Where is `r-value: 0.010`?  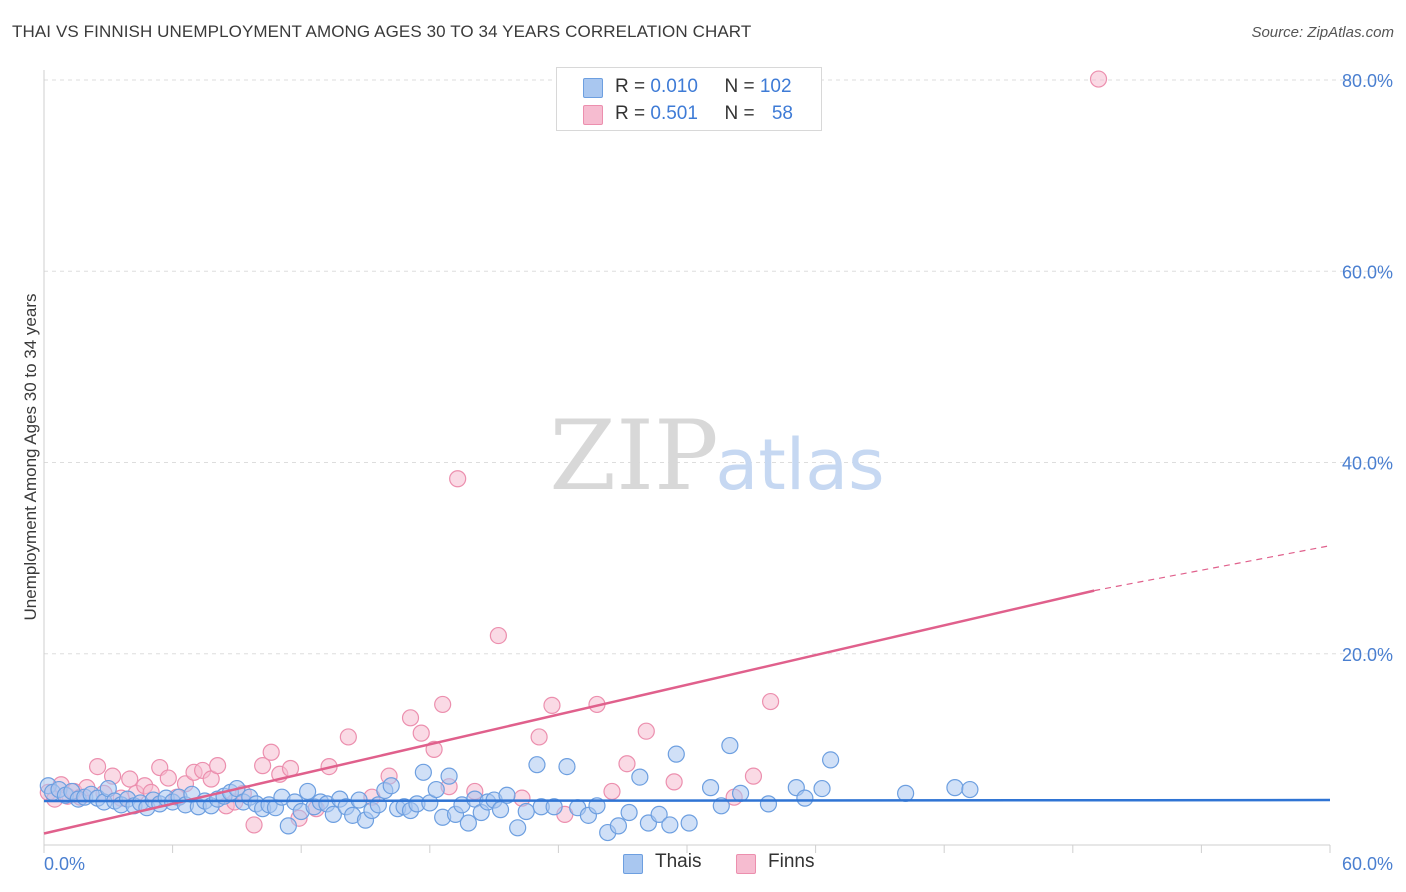 r-value: 0.010 is located at coordinates (674, 86).